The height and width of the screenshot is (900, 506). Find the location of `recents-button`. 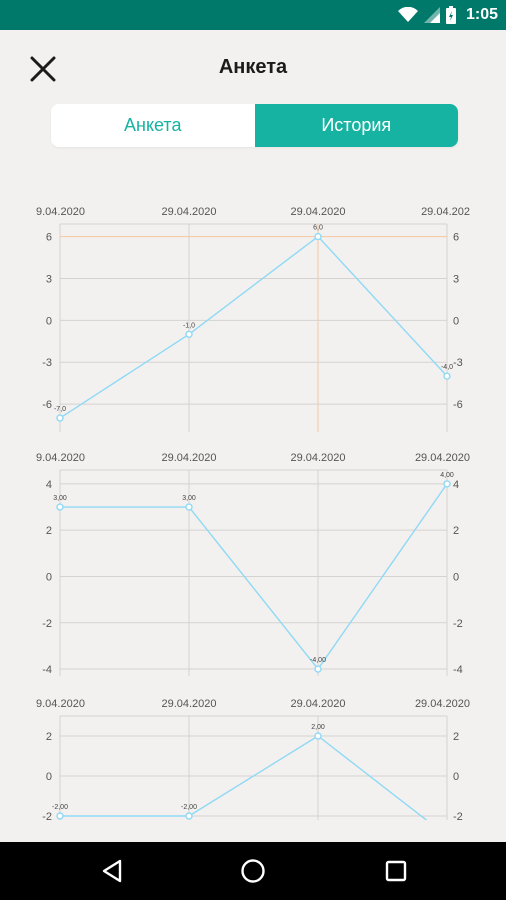

recents-button is located at coordinates (396, 871).